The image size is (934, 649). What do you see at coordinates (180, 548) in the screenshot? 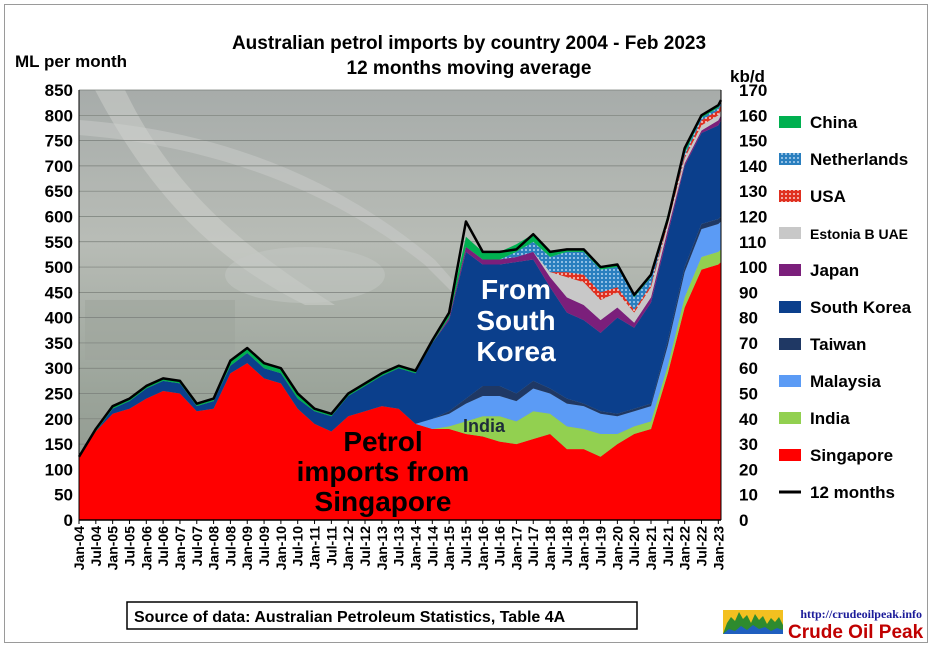
I see `x-tick-label: Jan-07` at bounding box center [180, 548].